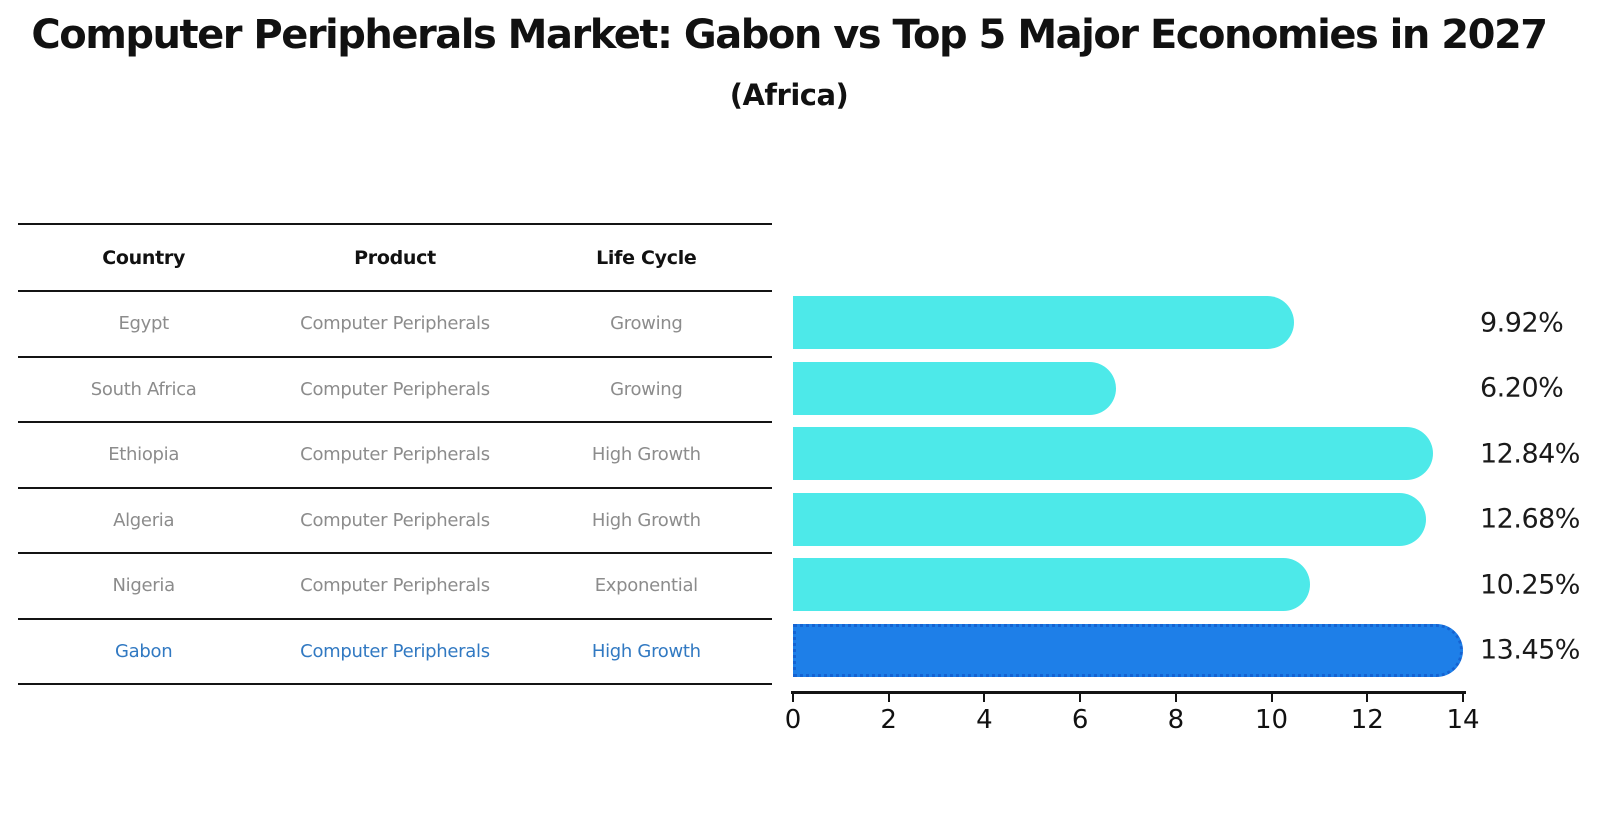 This screenshot has height=823, width=1612. What do you see at coordinates (144, 455) in the screenshot?
I see `country-cell: Ethiopia` at bounding box center [144, 455].